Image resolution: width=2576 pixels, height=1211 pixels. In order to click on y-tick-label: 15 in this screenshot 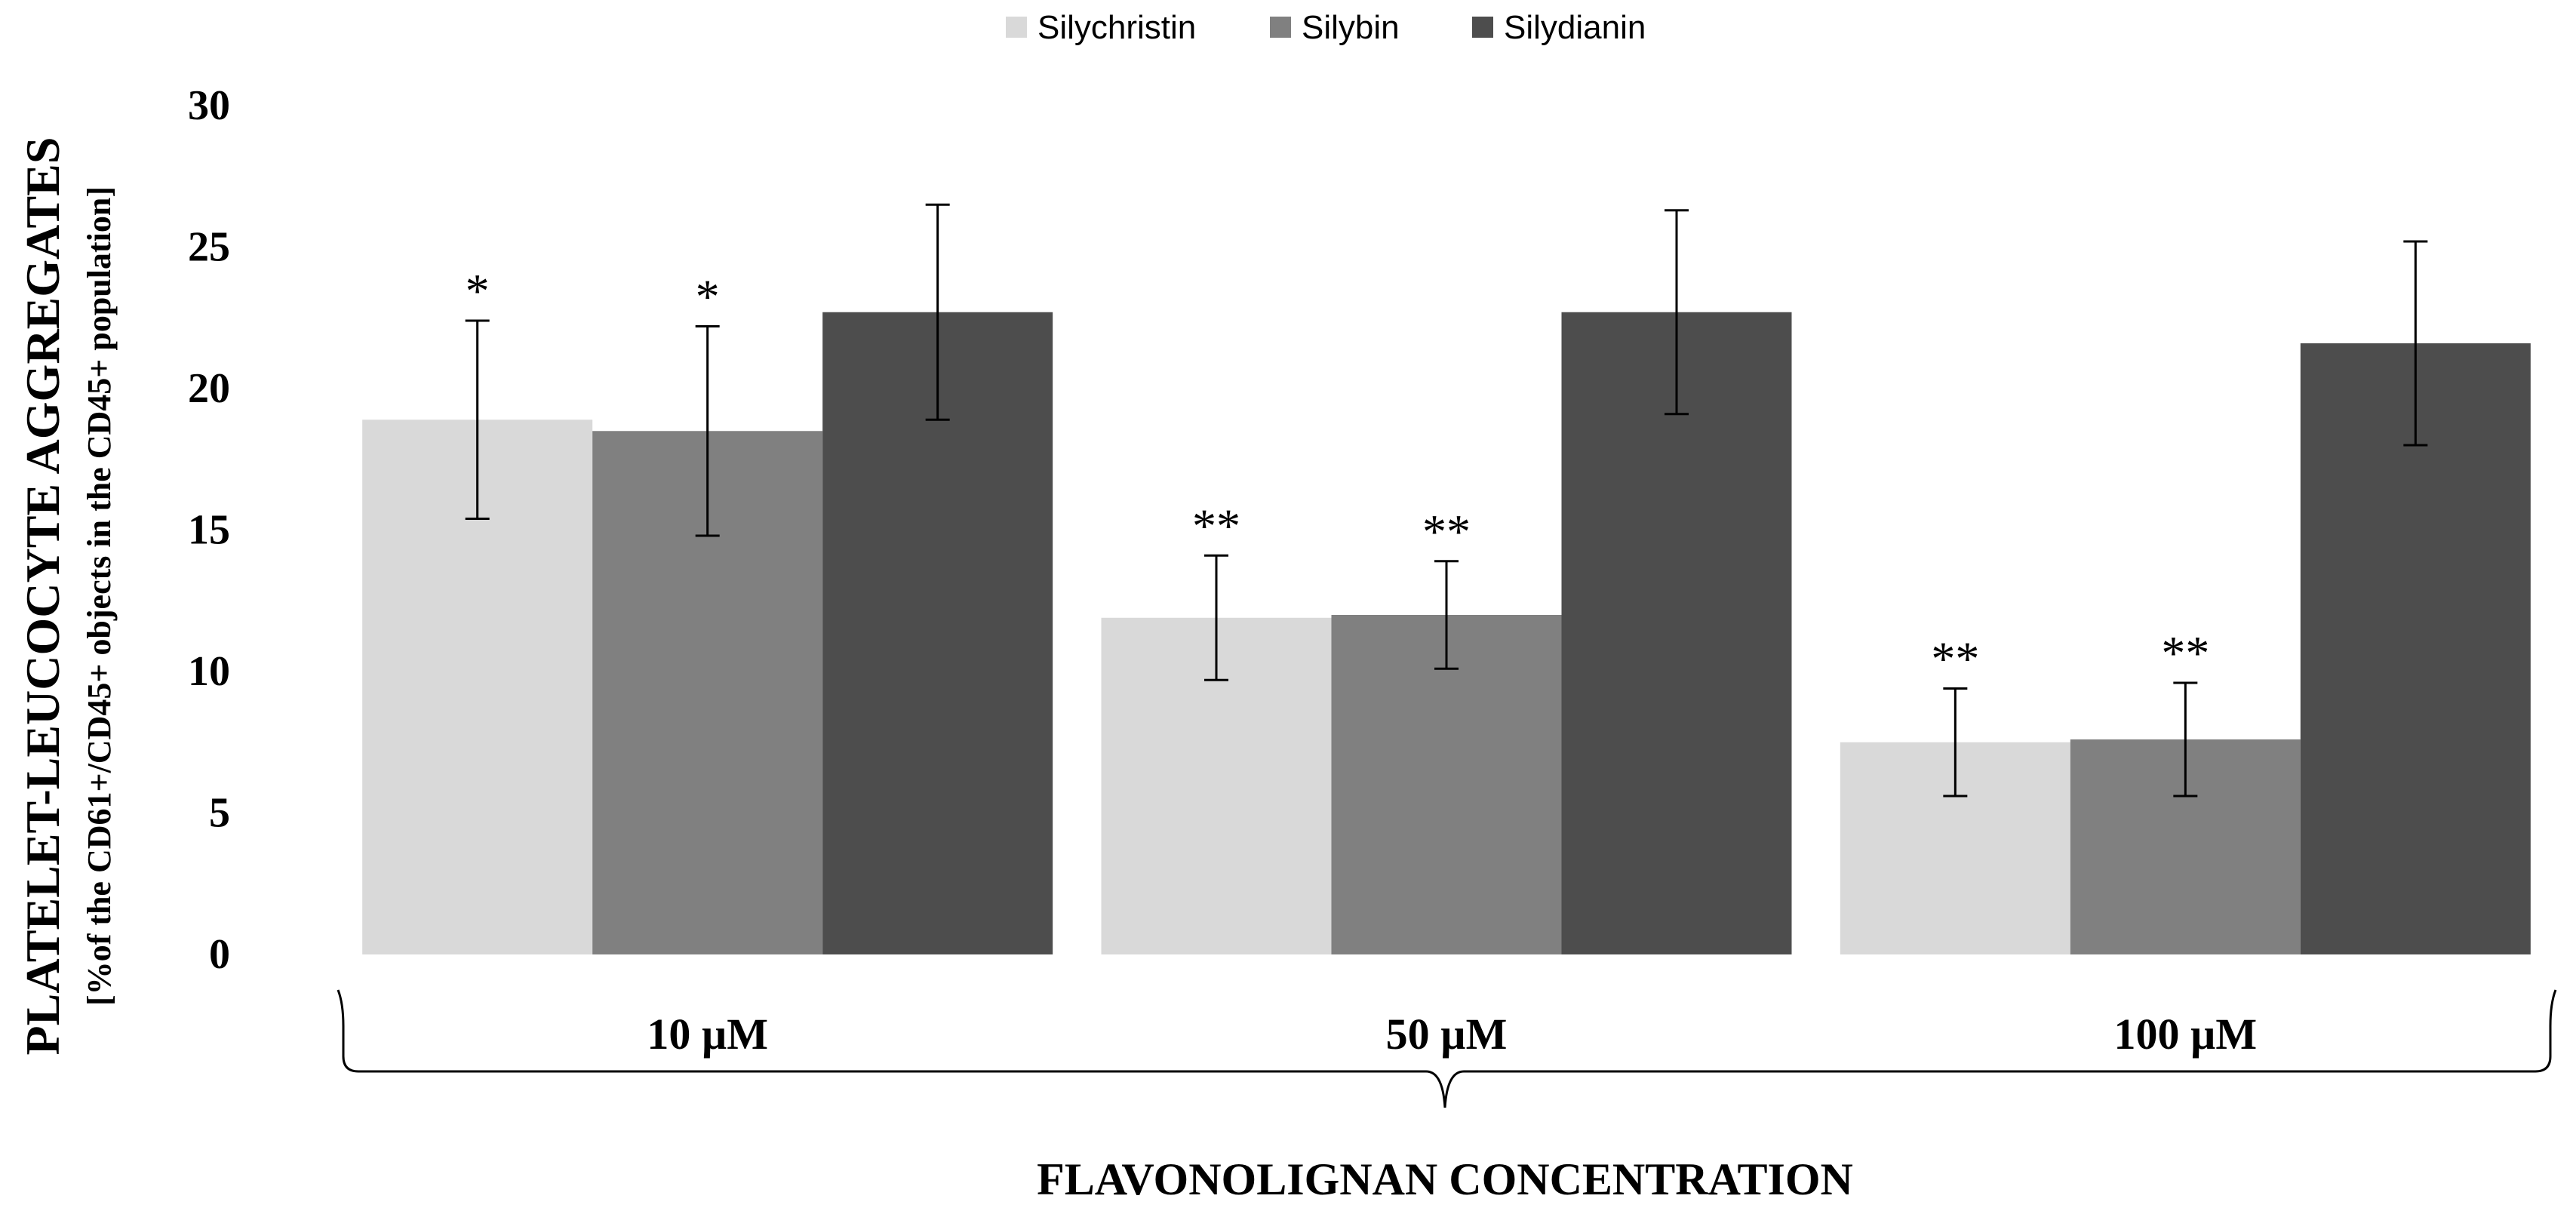, I will do `click(209, 531)`.